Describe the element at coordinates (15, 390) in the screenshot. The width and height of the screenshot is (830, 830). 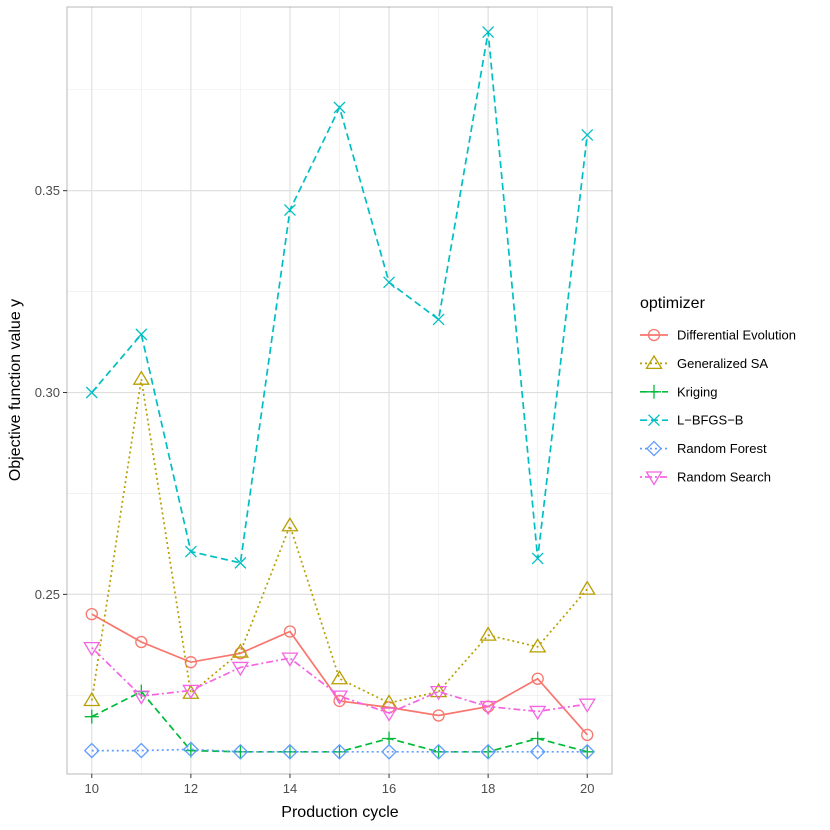
I see `y-axis-title: Objective function value y` at that location.